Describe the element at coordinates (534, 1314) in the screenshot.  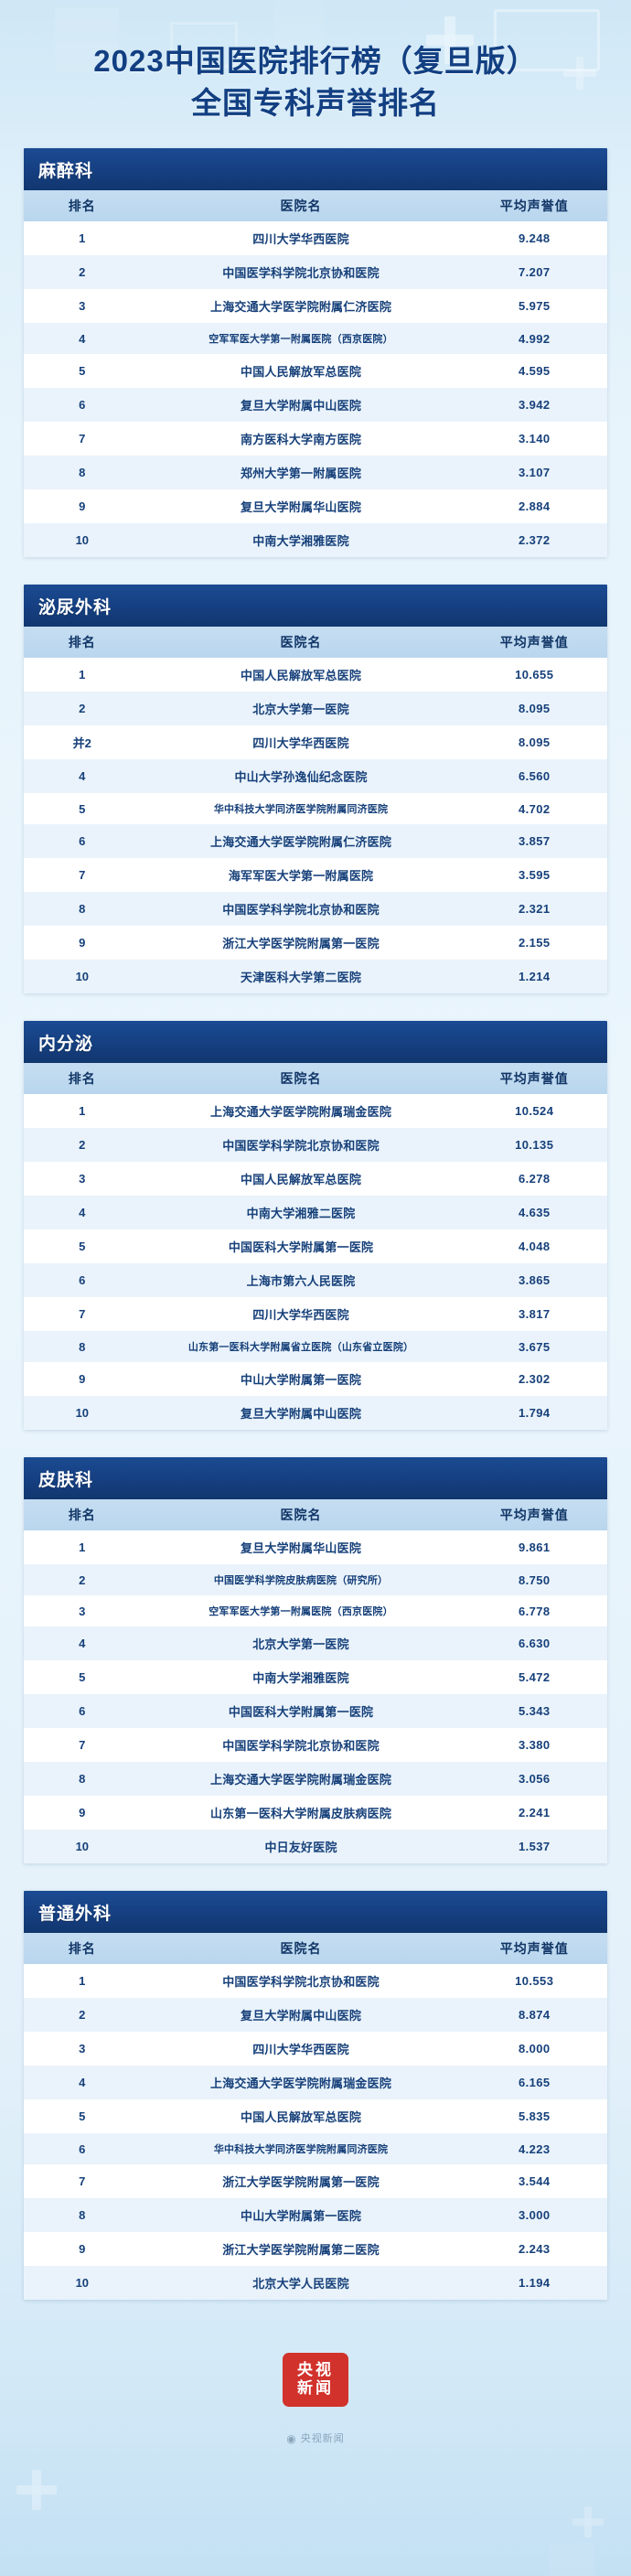
I see `cell-score: 3.817` at that location.